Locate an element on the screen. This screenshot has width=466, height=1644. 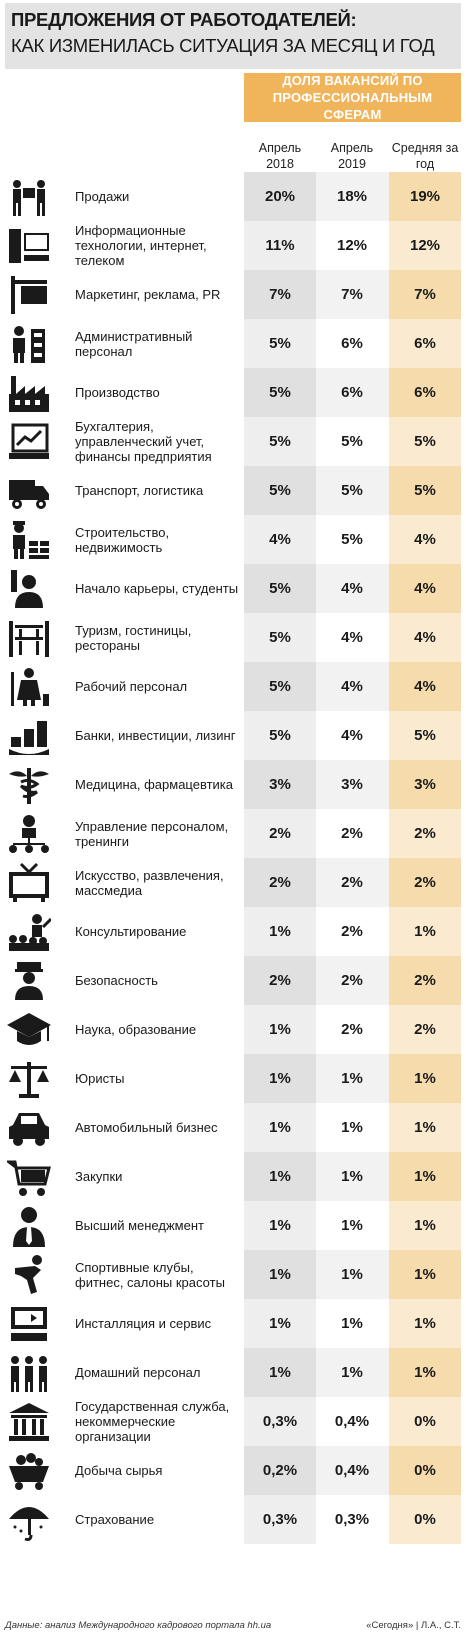
signboard-icon is located at coordinates (29, 295).